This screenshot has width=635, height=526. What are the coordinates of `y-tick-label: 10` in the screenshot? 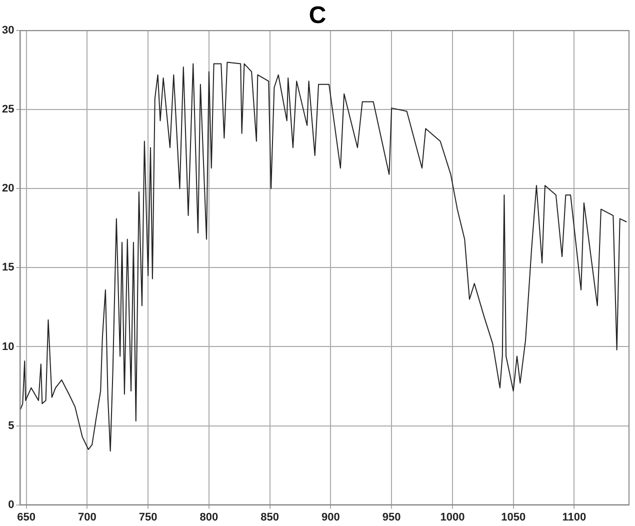 It's located at (8, 346).